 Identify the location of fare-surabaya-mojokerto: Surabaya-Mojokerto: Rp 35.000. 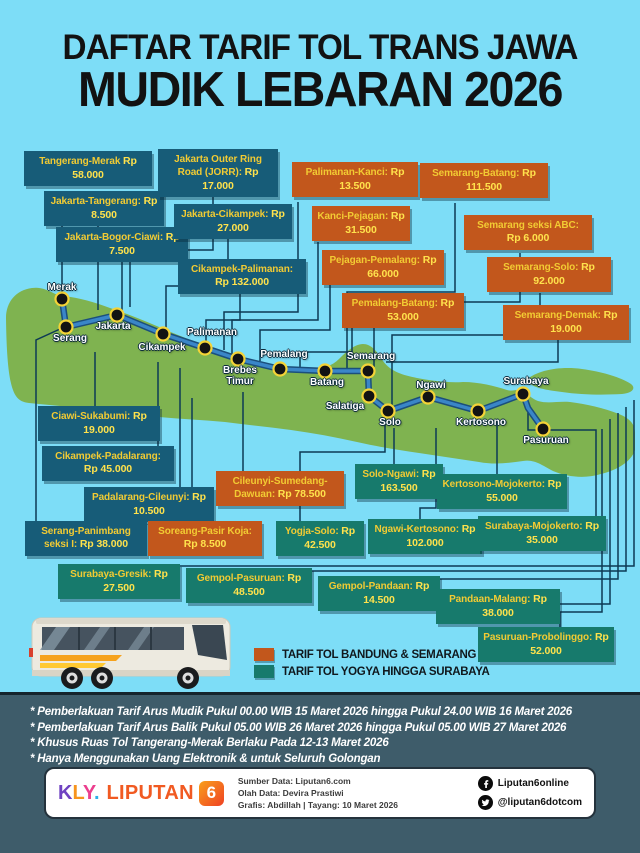
(542, 534).